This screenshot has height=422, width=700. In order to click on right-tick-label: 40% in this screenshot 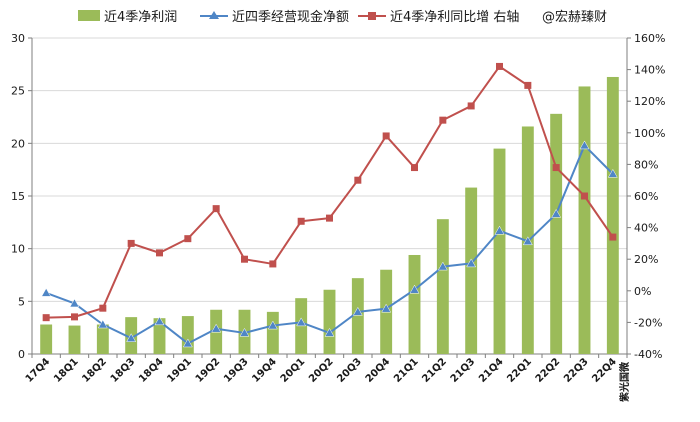, I will do `click(646, 228)`.